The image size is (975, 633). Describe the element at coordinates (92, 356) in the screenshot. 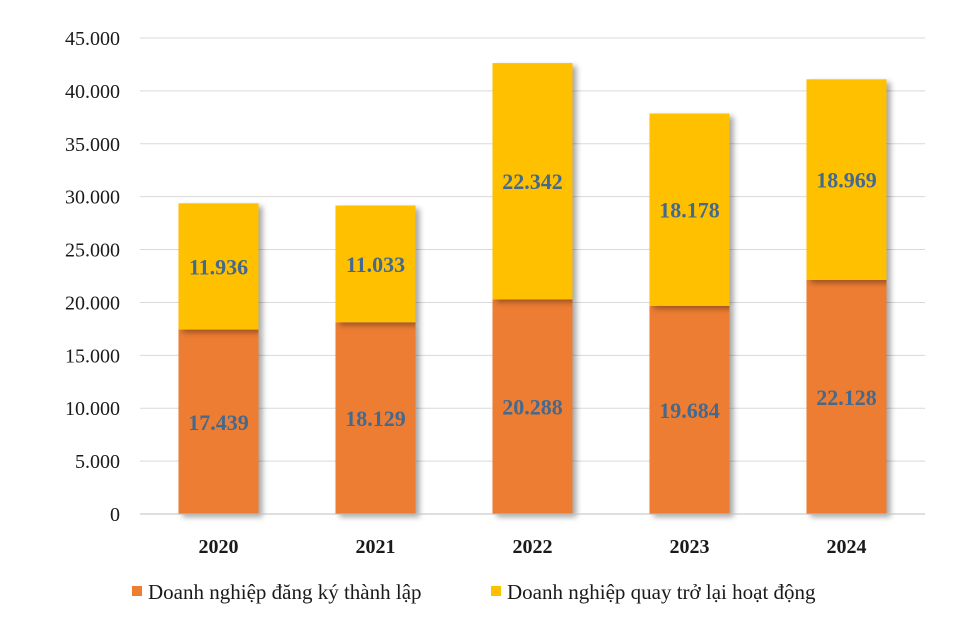

I see `y-tick-label: 15.000` at that location.